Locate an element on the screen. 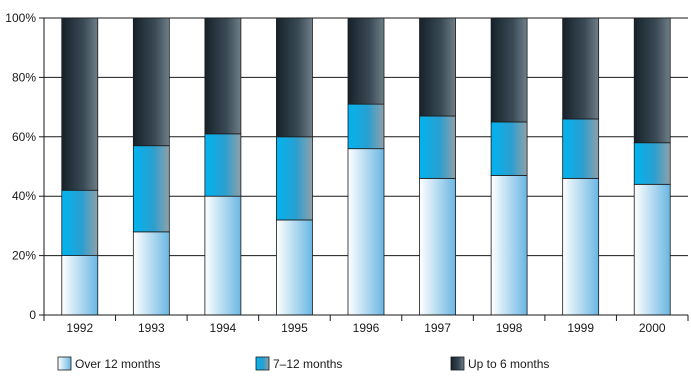 The width and height of the screenshot is (691, 378). x-tick-label: 1994 is located at coordinates (223, 328).